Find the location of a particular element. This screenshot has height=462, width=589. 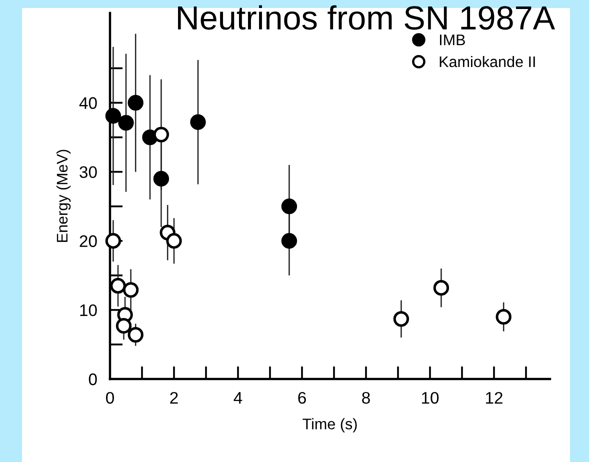

x-tick-label: 4 is located at coordinates (238, 398).